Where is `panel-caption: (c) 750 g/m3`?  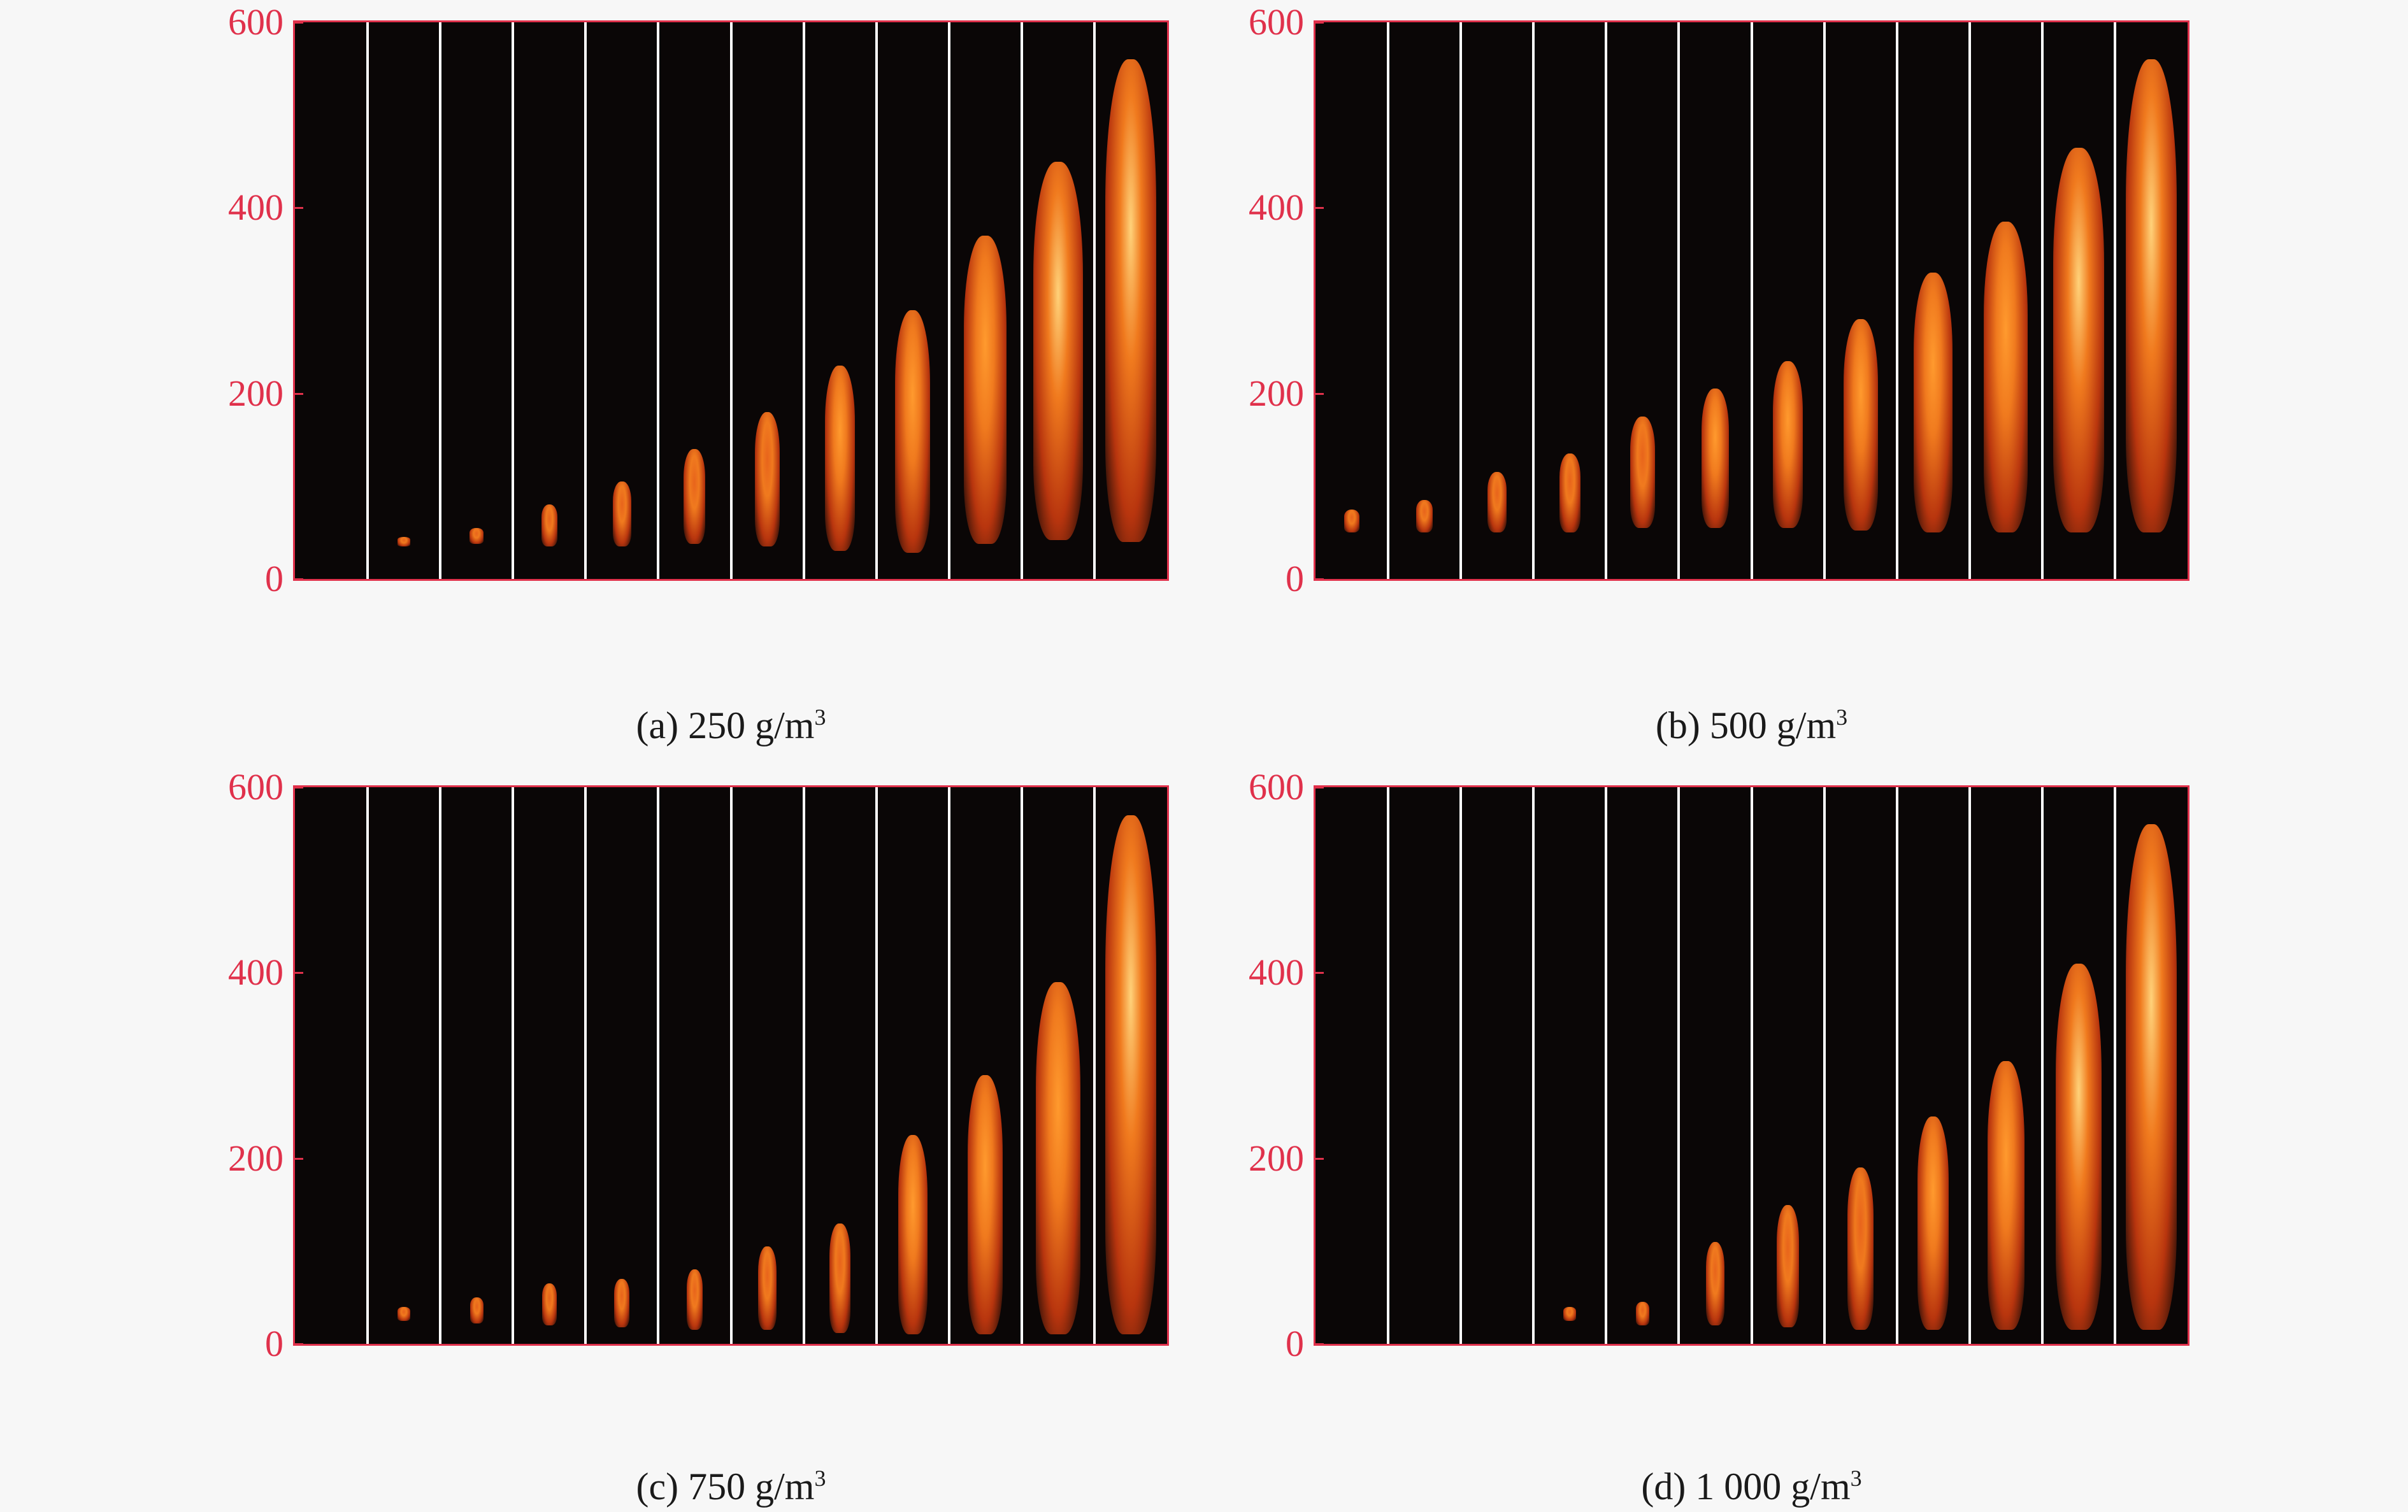
panel-caption: (c) 750 g/m3 is located at coordinates (731, 1487).